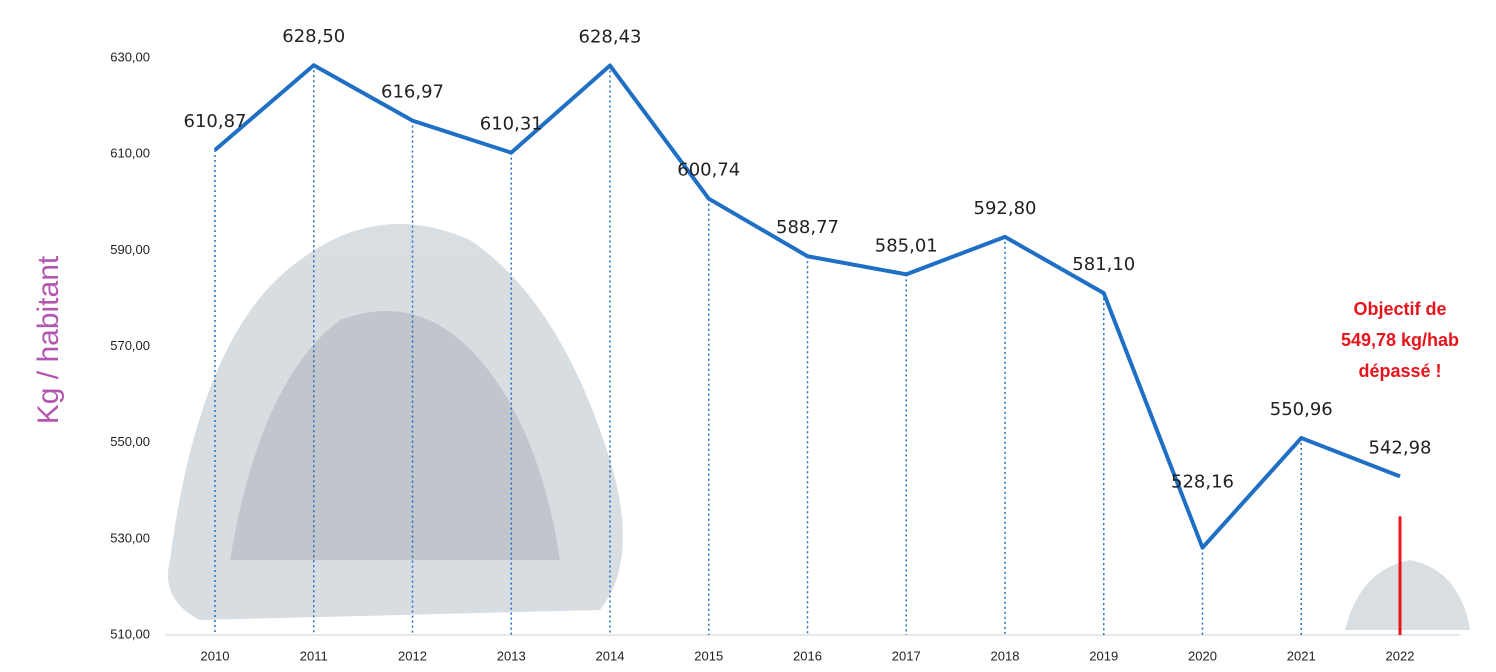  I want to click on x-tick-label: 2020, so click(1202, 655).